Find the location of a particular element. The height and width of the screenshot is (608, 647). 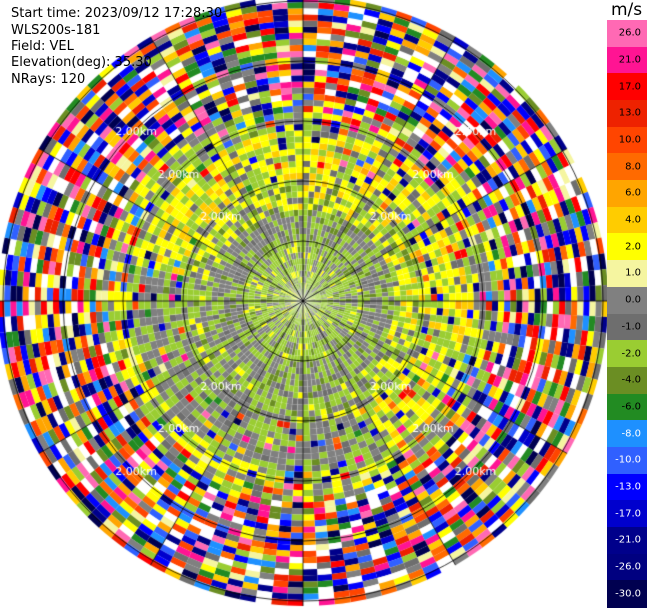

colorbar-tick-label: -4.0 is located at coordinates (631, 380).